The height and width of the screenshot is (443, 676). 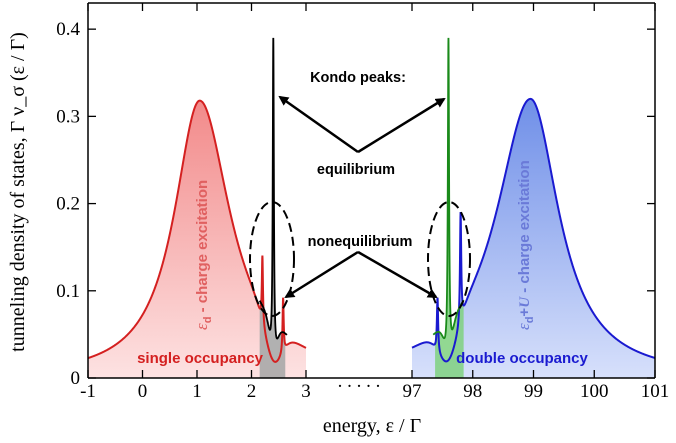 What do you see at coordinates (197, 391) in the screenshot?
I see `x-tick-label: 1` at bounding box center [197, 391].